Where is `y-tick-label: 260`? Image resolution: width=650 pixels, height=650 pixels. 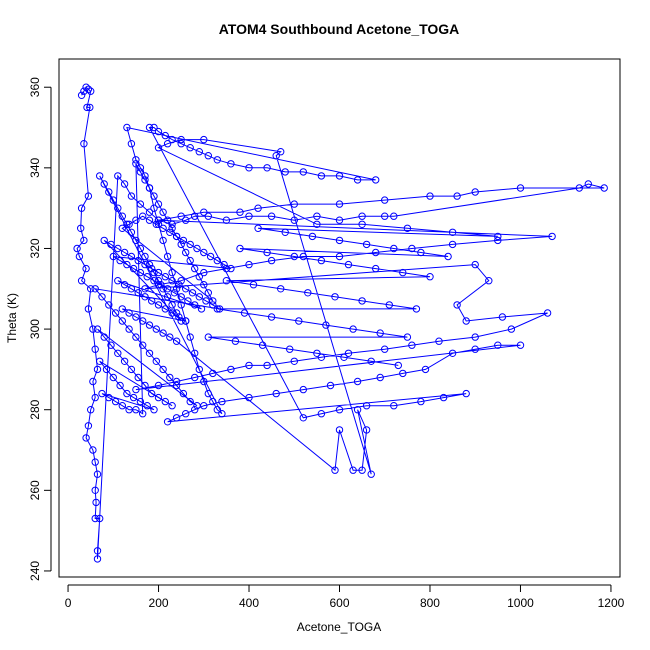
y-tick-label: 260 is located at coordinates (35, 490).